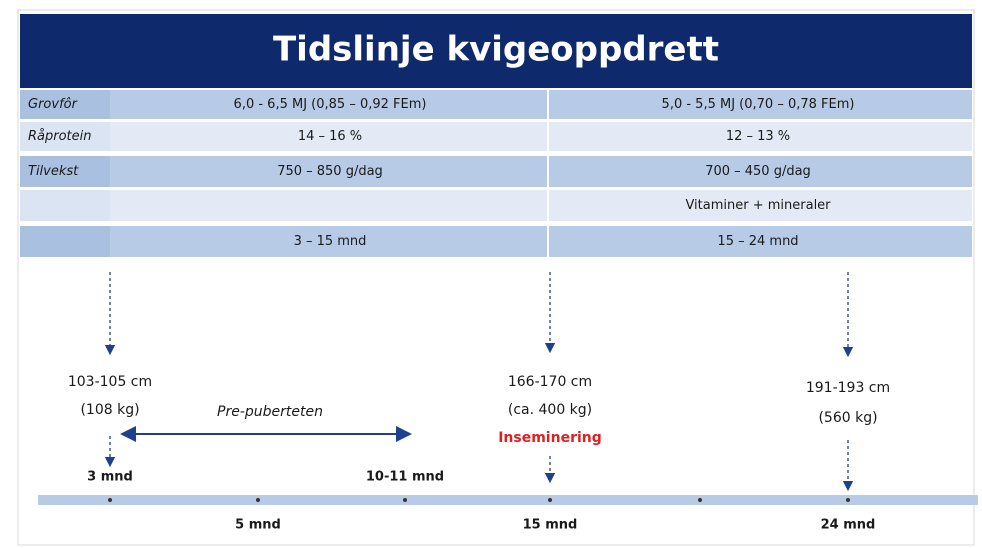  I want to click on cell: 12 – 13 %, so click(758, 136).